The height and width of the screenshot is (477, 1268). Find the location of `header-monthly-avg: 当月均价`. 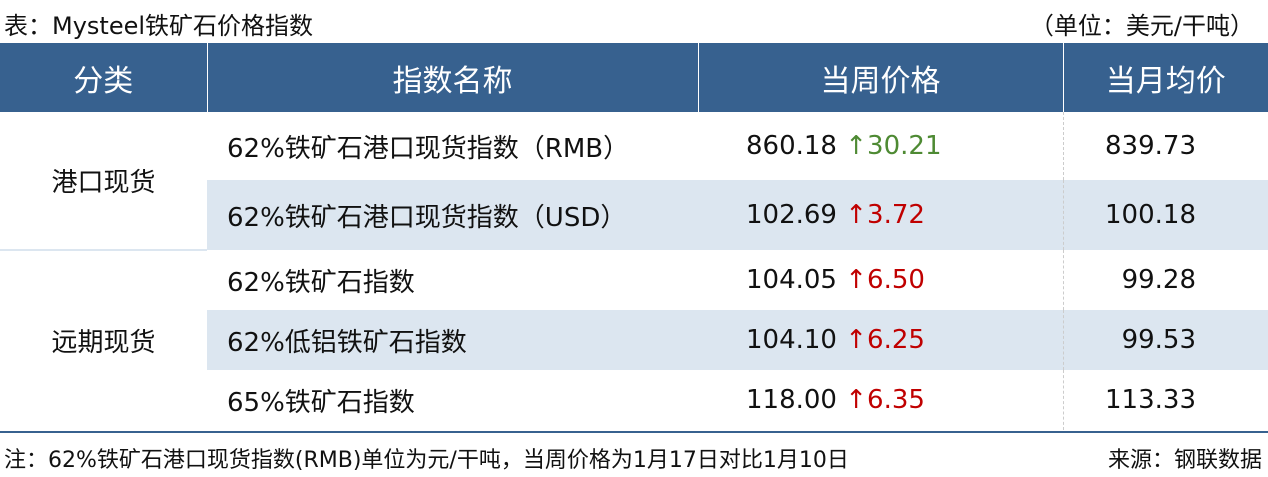

header-monthly-avg: 当月均价 is located at coordinates (1165, 77).